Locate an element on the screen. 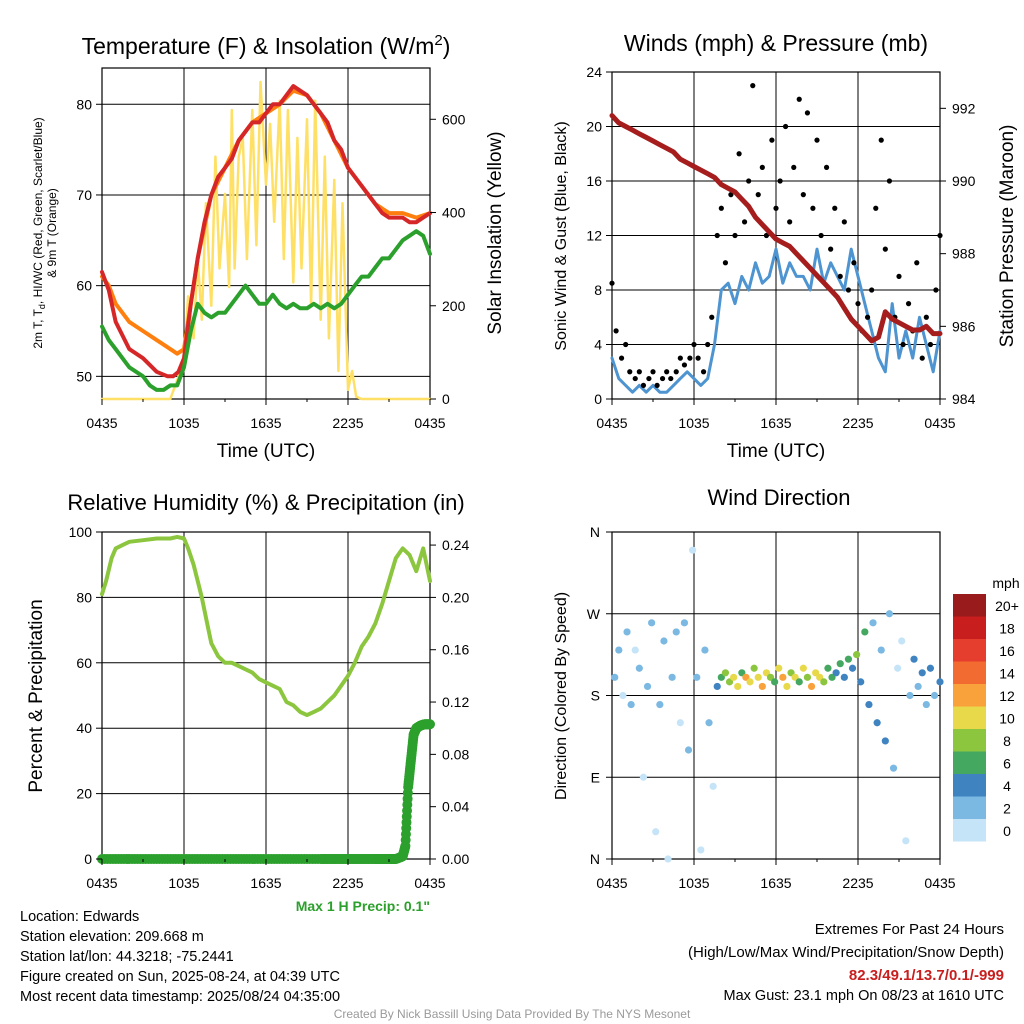  rh-y-tick-label: 0 is located at coordinates (88, 859).